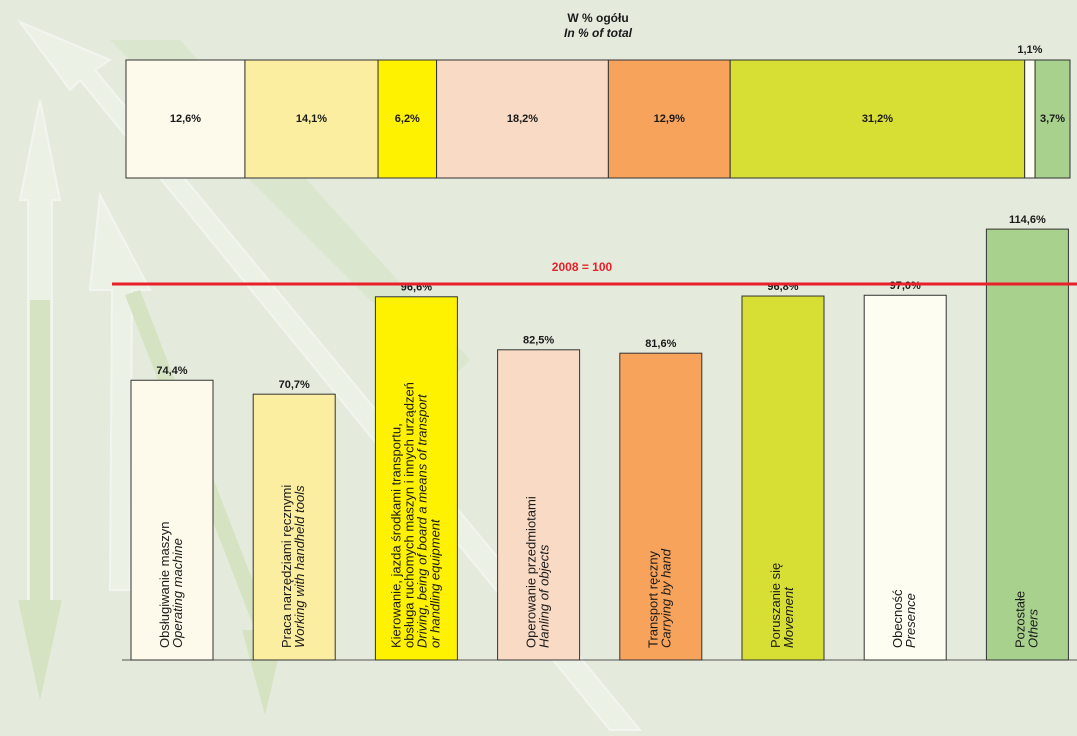  I want to click on chart-title: W % ogółu, so click(597, 18).